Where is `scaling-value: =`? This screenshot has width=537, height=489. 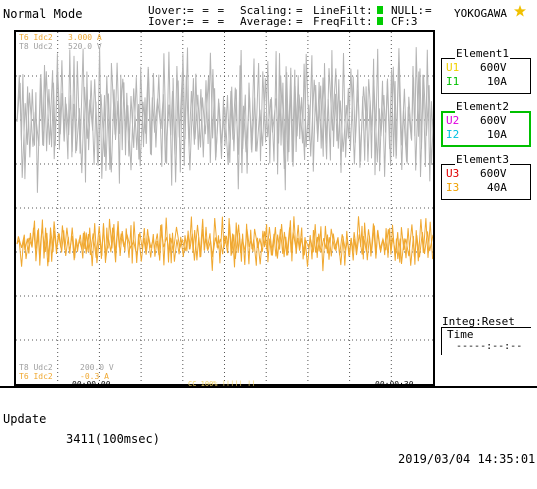 scaling-value: = is located at coordinates (299, 10).